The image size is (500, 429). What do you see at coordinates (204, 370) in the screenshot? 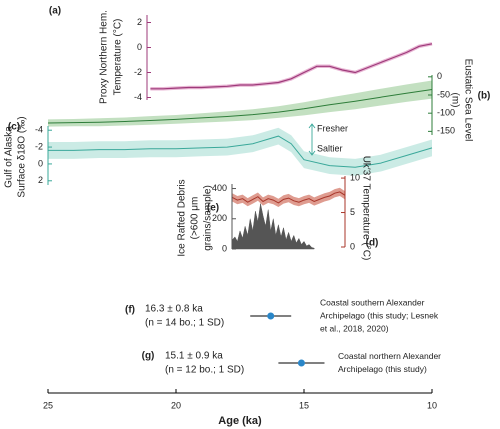
I see `estimate-label: (n = 12 bo.; 1 SD)` at bounding box center [204, 370].